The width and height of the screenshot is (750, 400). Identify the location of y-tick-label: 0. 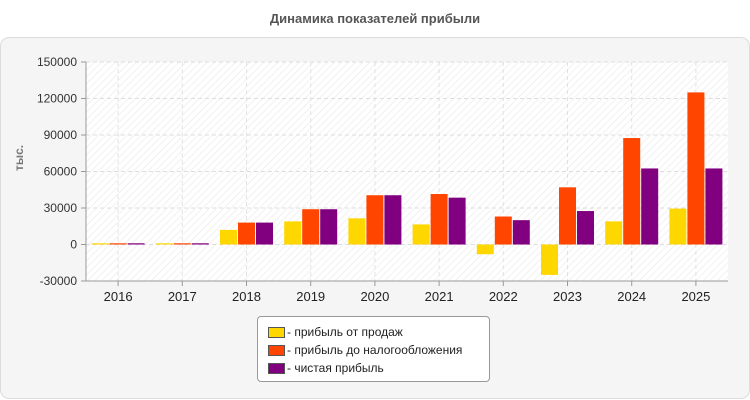
(73, 245).